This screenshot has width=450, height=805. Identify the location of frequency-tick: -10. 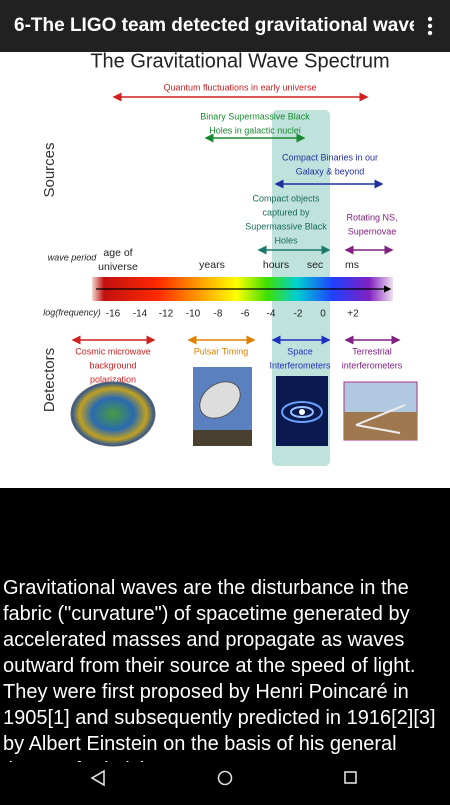
(193, 314).